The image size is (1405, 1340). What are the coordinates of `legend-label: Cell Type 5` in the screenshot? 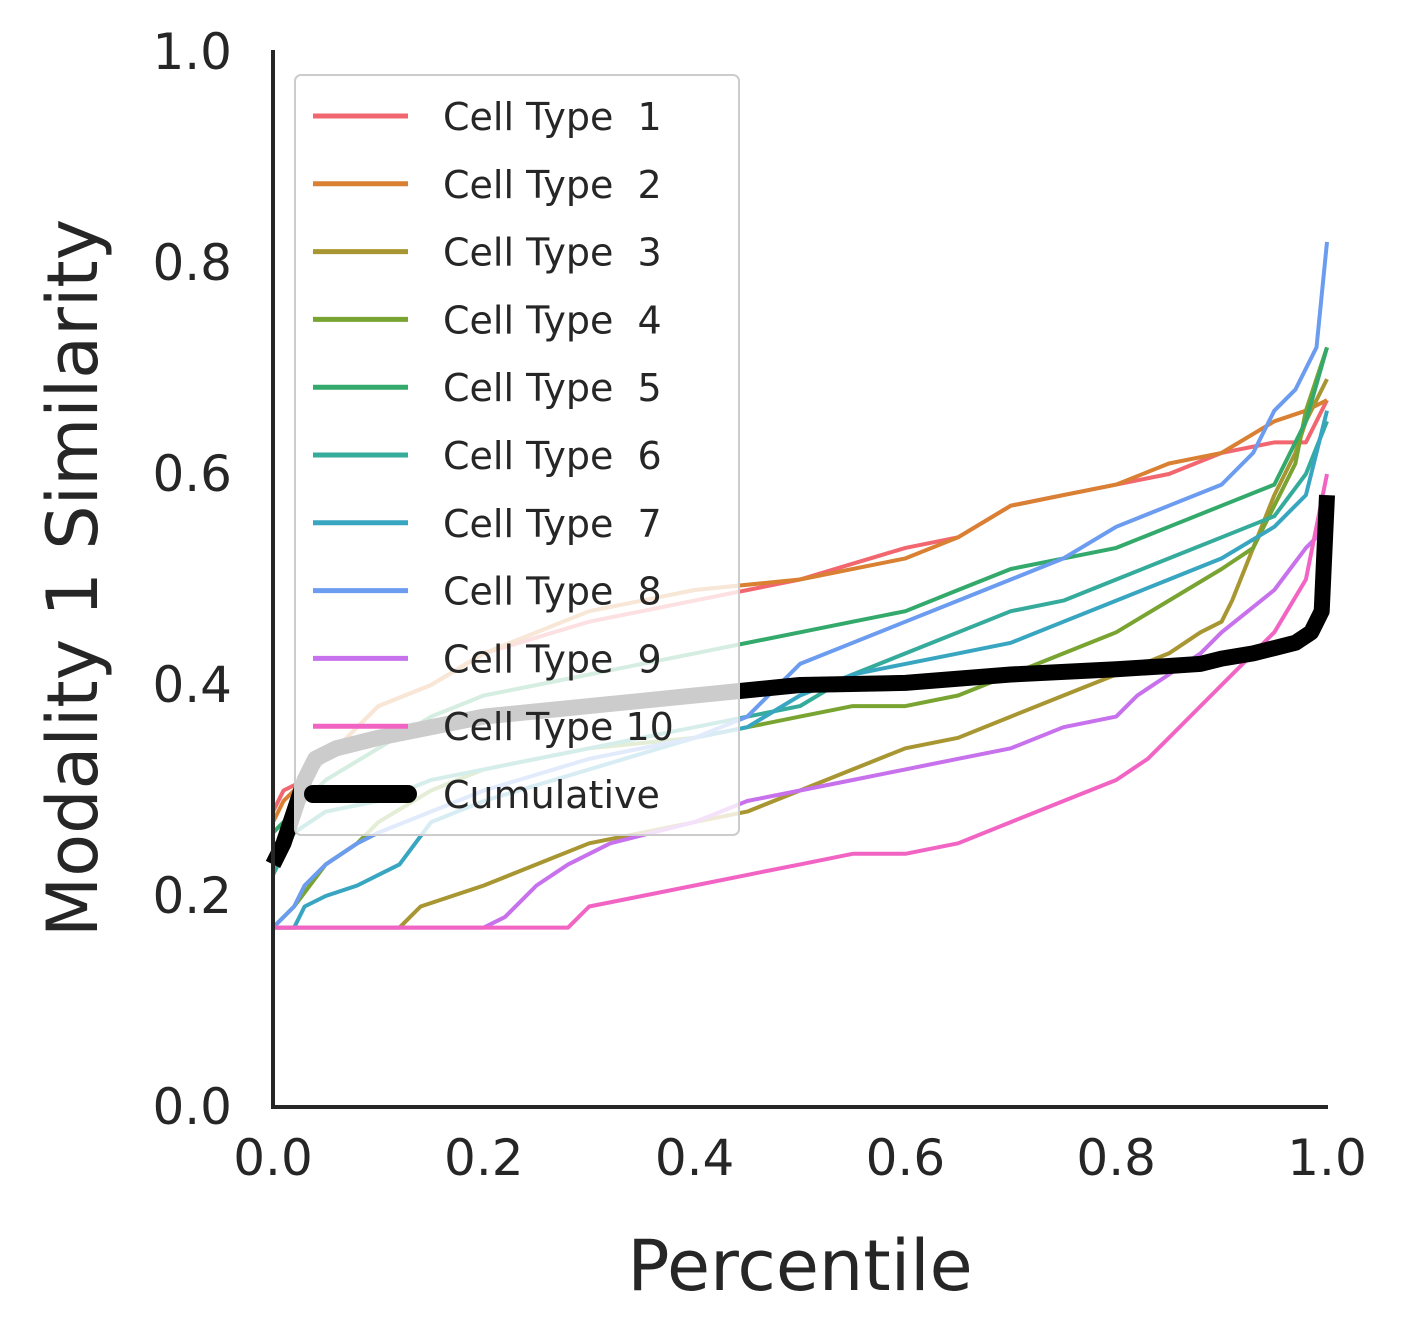 It's located at (552, 388).